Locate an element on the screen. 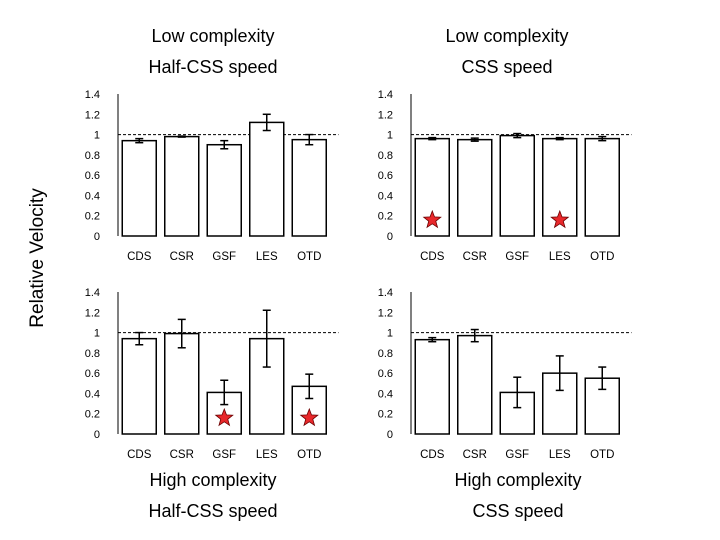  bar-LES is located at coordinates (267, 179).